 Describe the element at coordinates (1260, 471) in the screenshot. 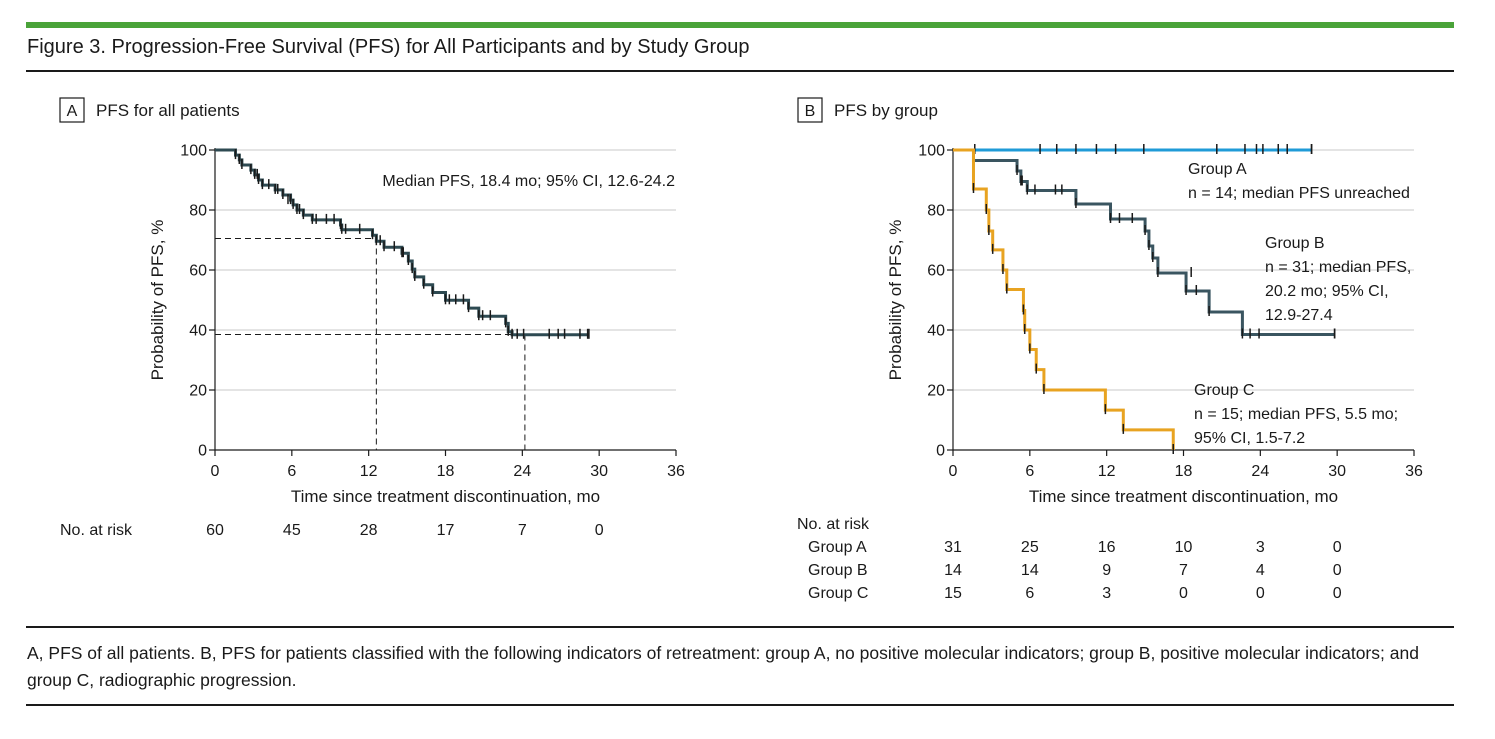

I see `panel-b-x-tick-label: 24` at that location.